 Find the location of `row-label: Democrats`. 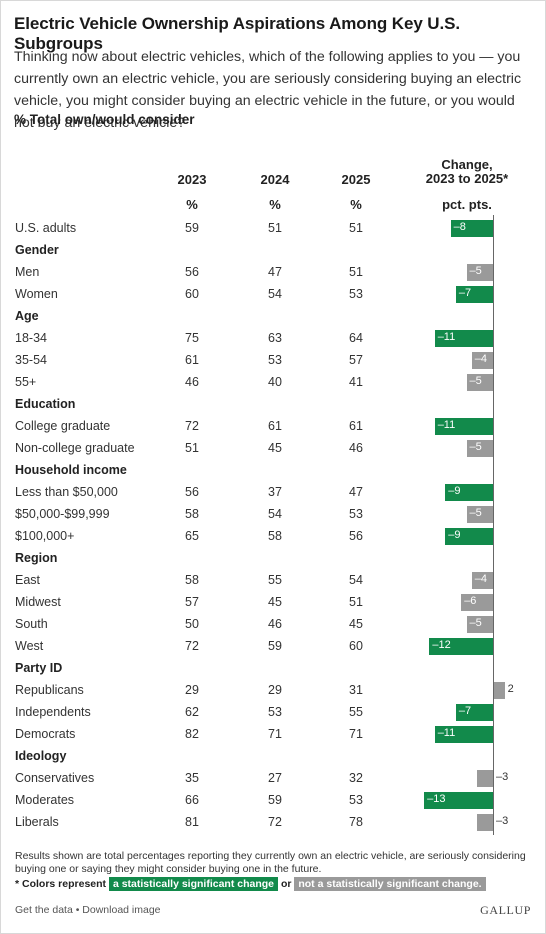

row-label: Democrats is located at coordinates (45, 734).